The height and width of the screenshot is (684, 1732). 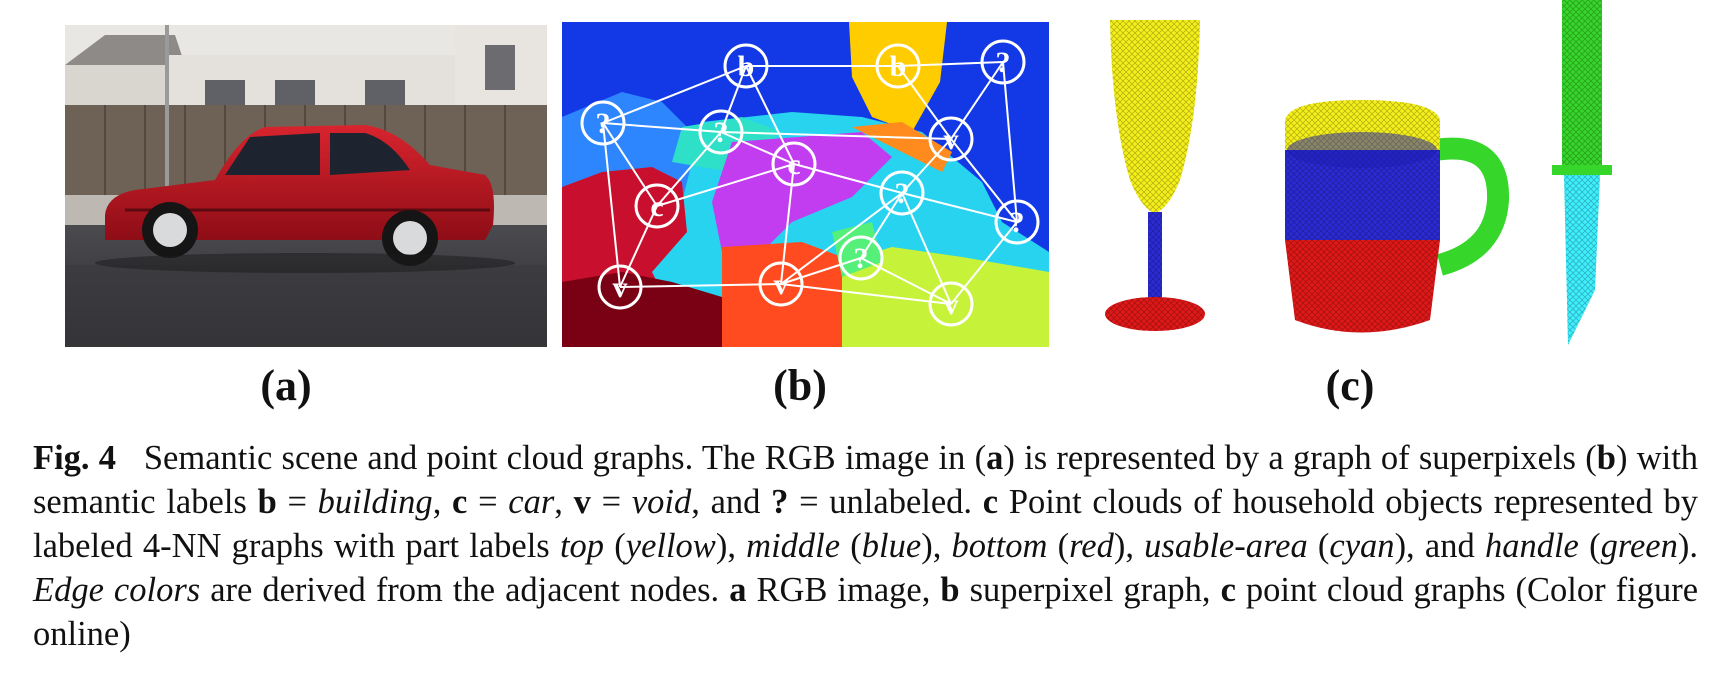 What do you see at coordinates (1362, 546) in the screenshot?
I see `caption-cyan: cyan` at bounding box center [1362, 546].